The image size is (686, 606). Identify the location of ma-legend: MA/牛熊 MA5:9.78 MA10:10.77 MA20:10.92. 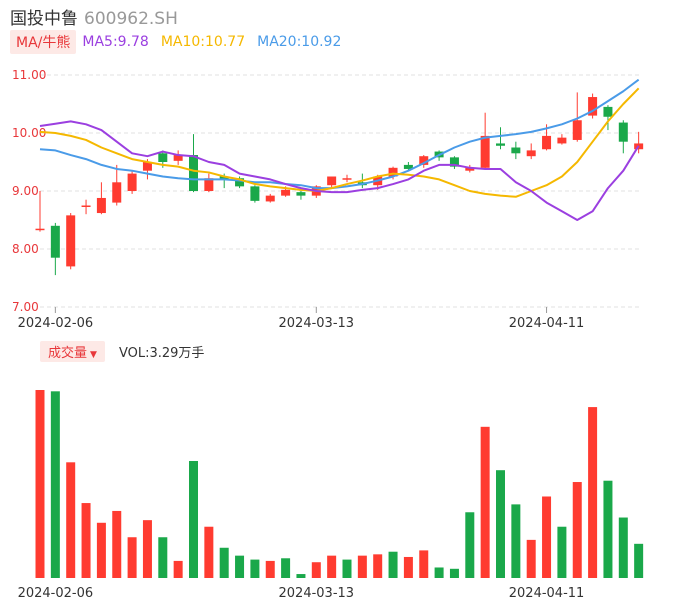
(181, 42).